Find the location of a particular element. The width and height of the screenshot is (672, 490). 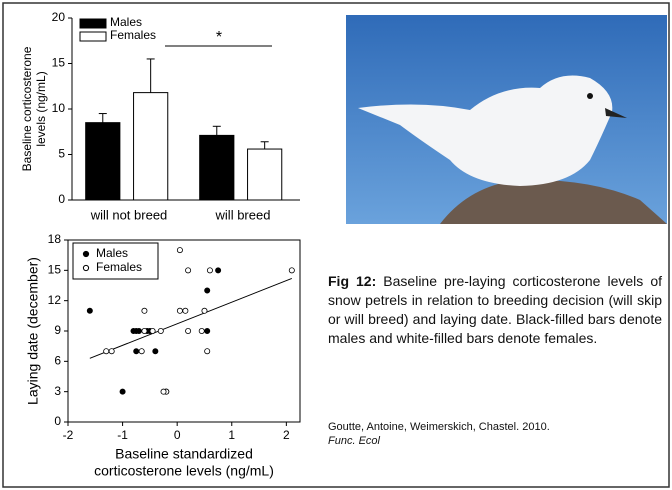

x-tick-label: -2 is located at coordinates (68, 435).